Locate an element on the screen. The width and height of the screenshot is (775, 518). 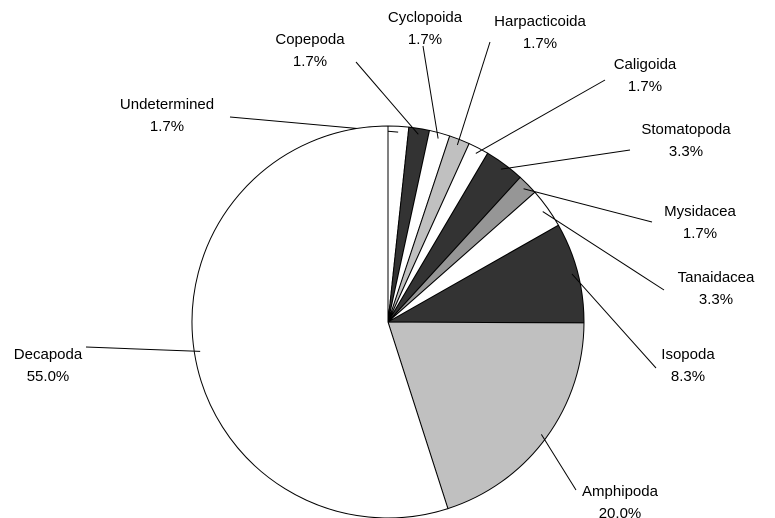
slice-label: Decapoda is located at coordinates (48, 354).